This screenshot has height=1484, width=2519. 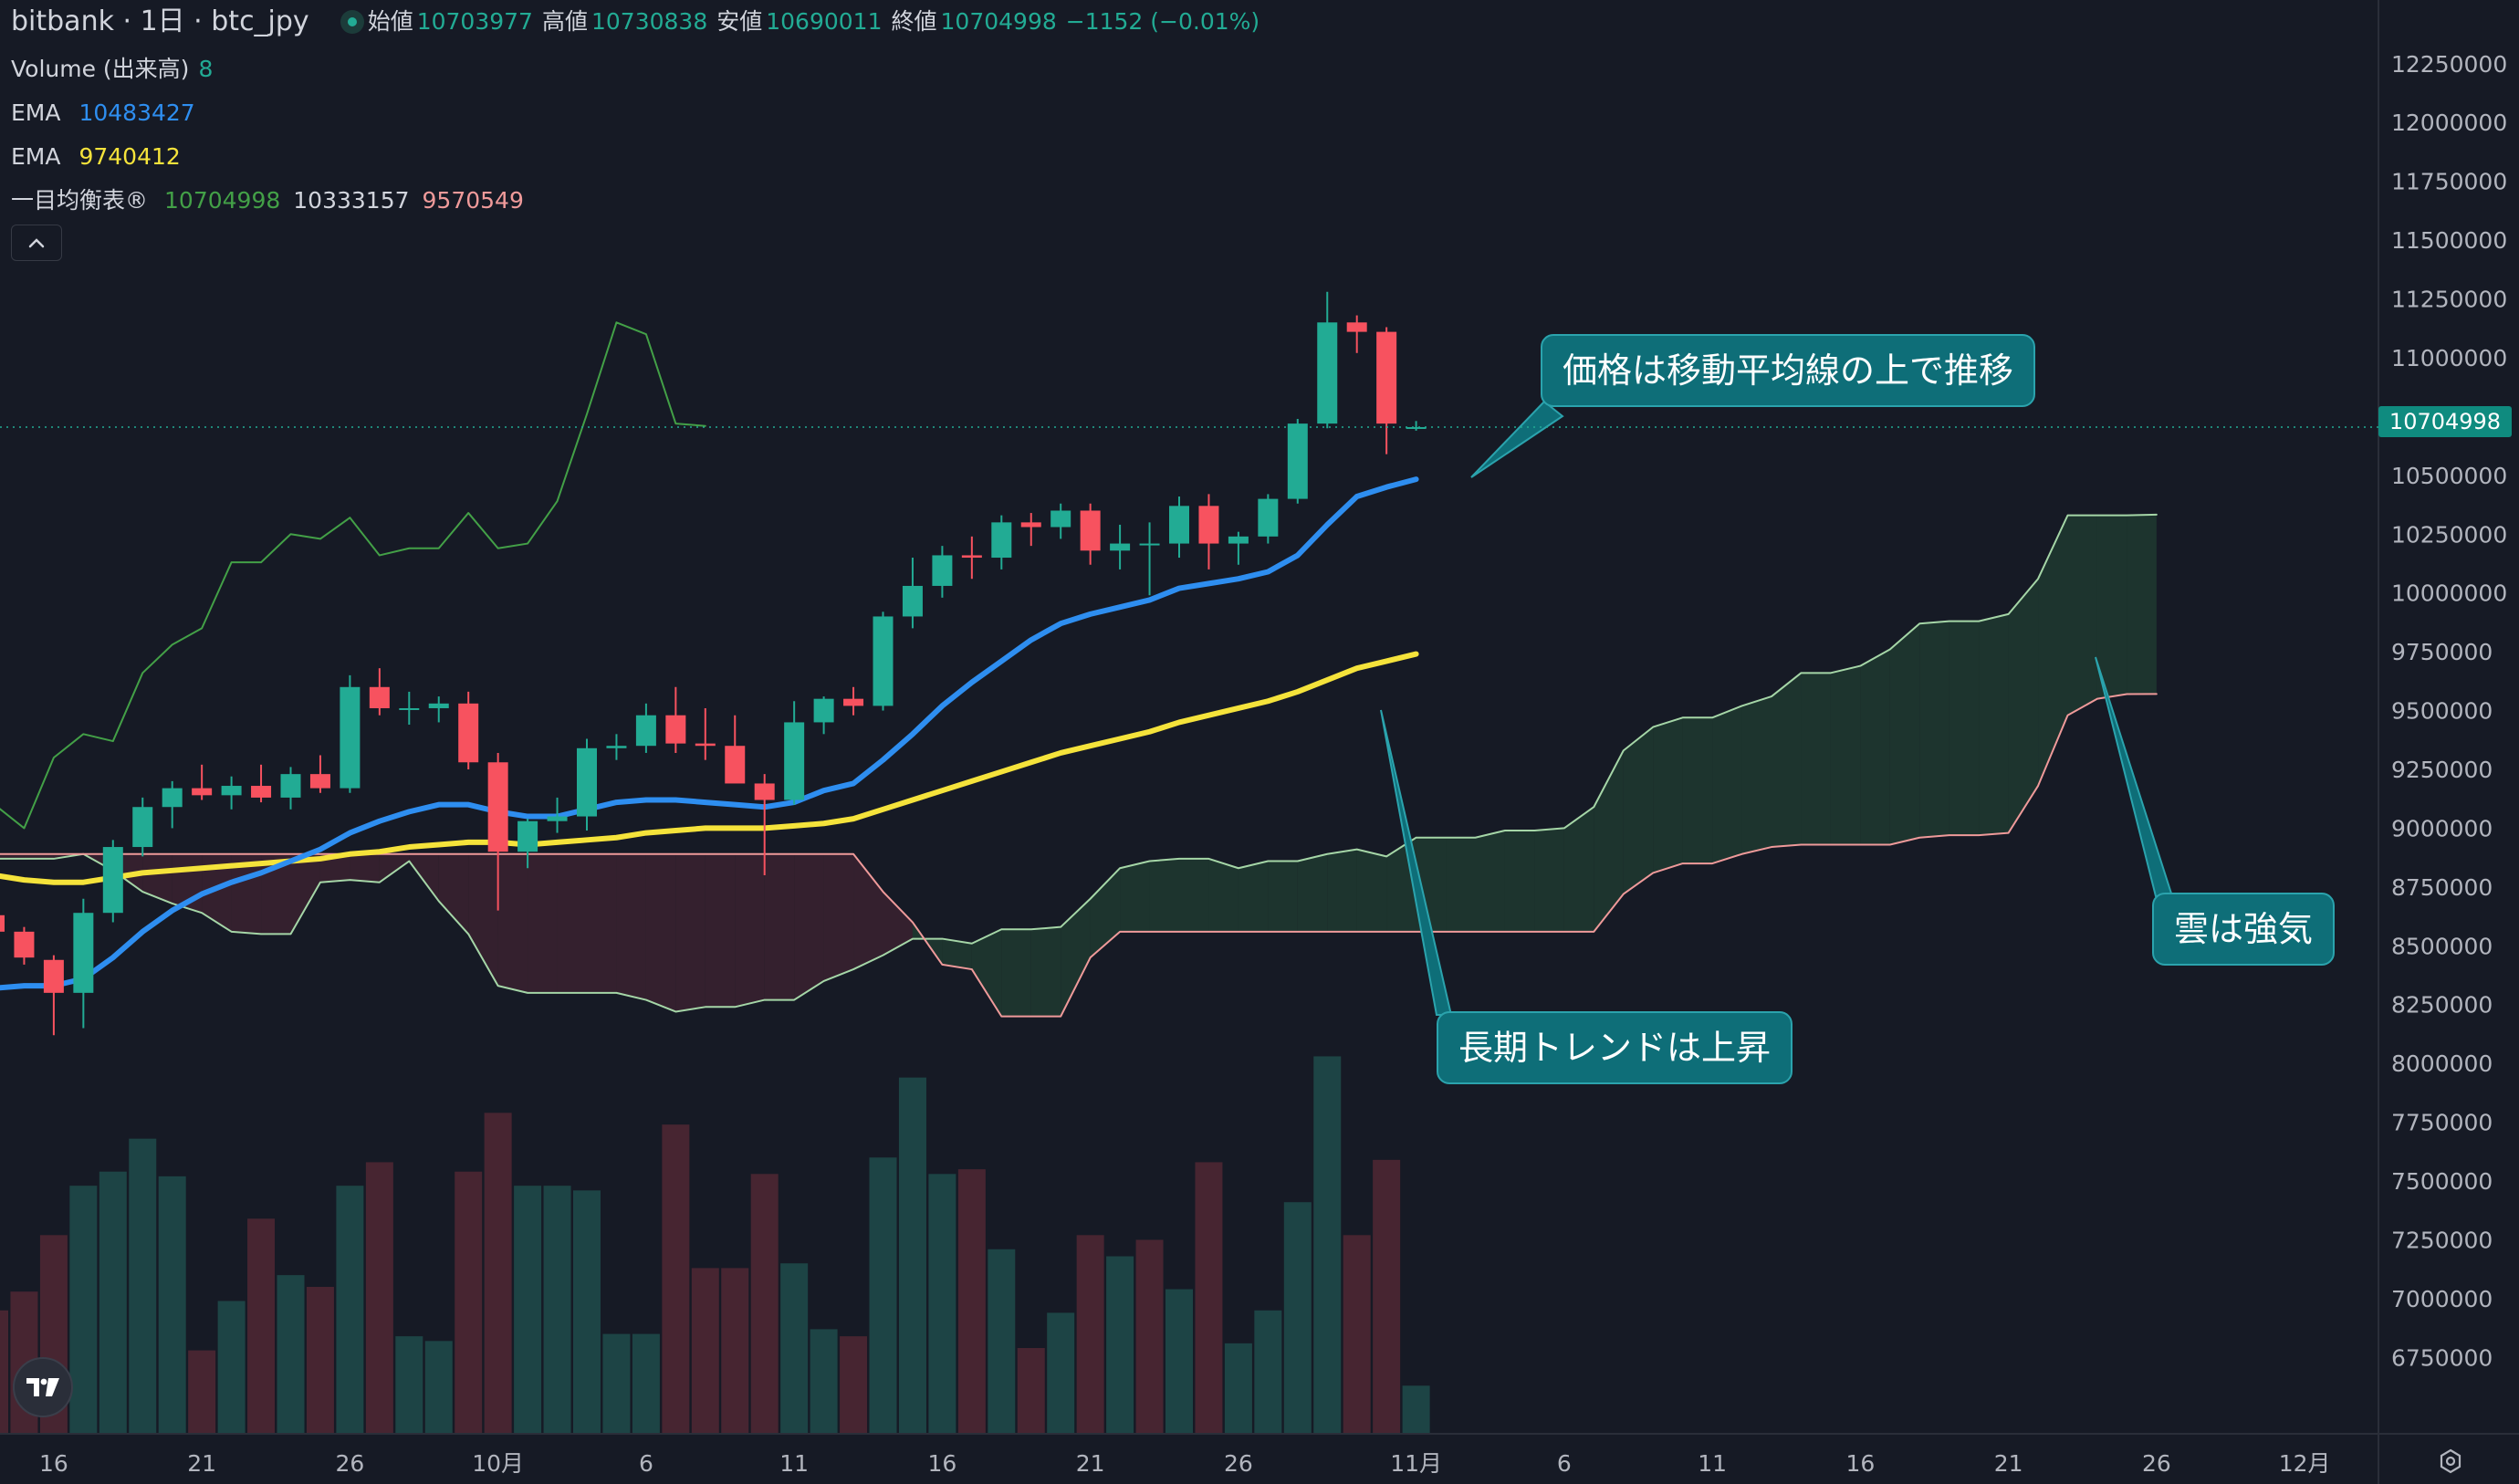 I want to click on ema-fast-legend: EMA 10483427, so click(x=105, y=113).